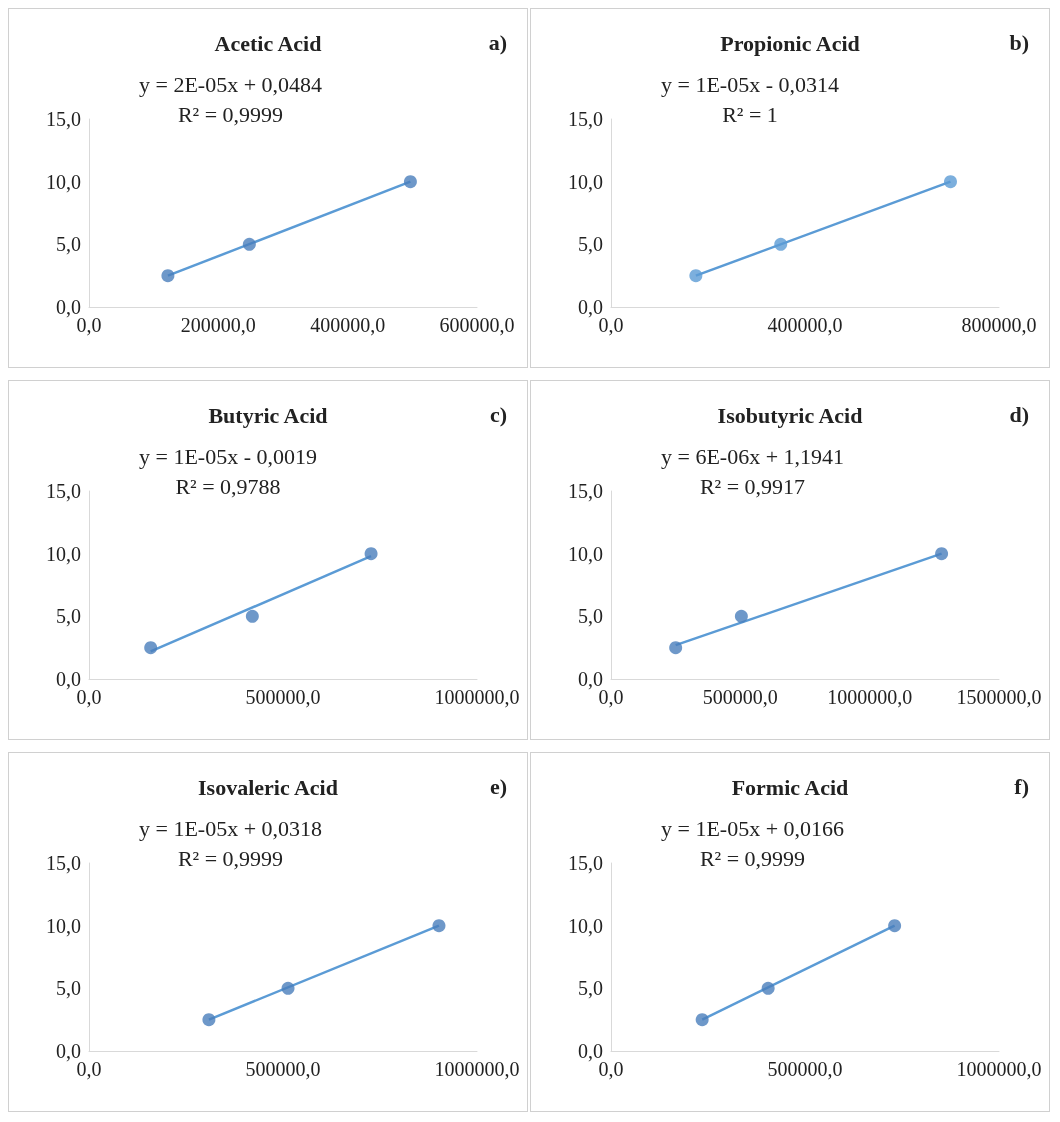  Describe the element at coordinates (498, 786) in the screenshot. I see `text: e)` at that location.